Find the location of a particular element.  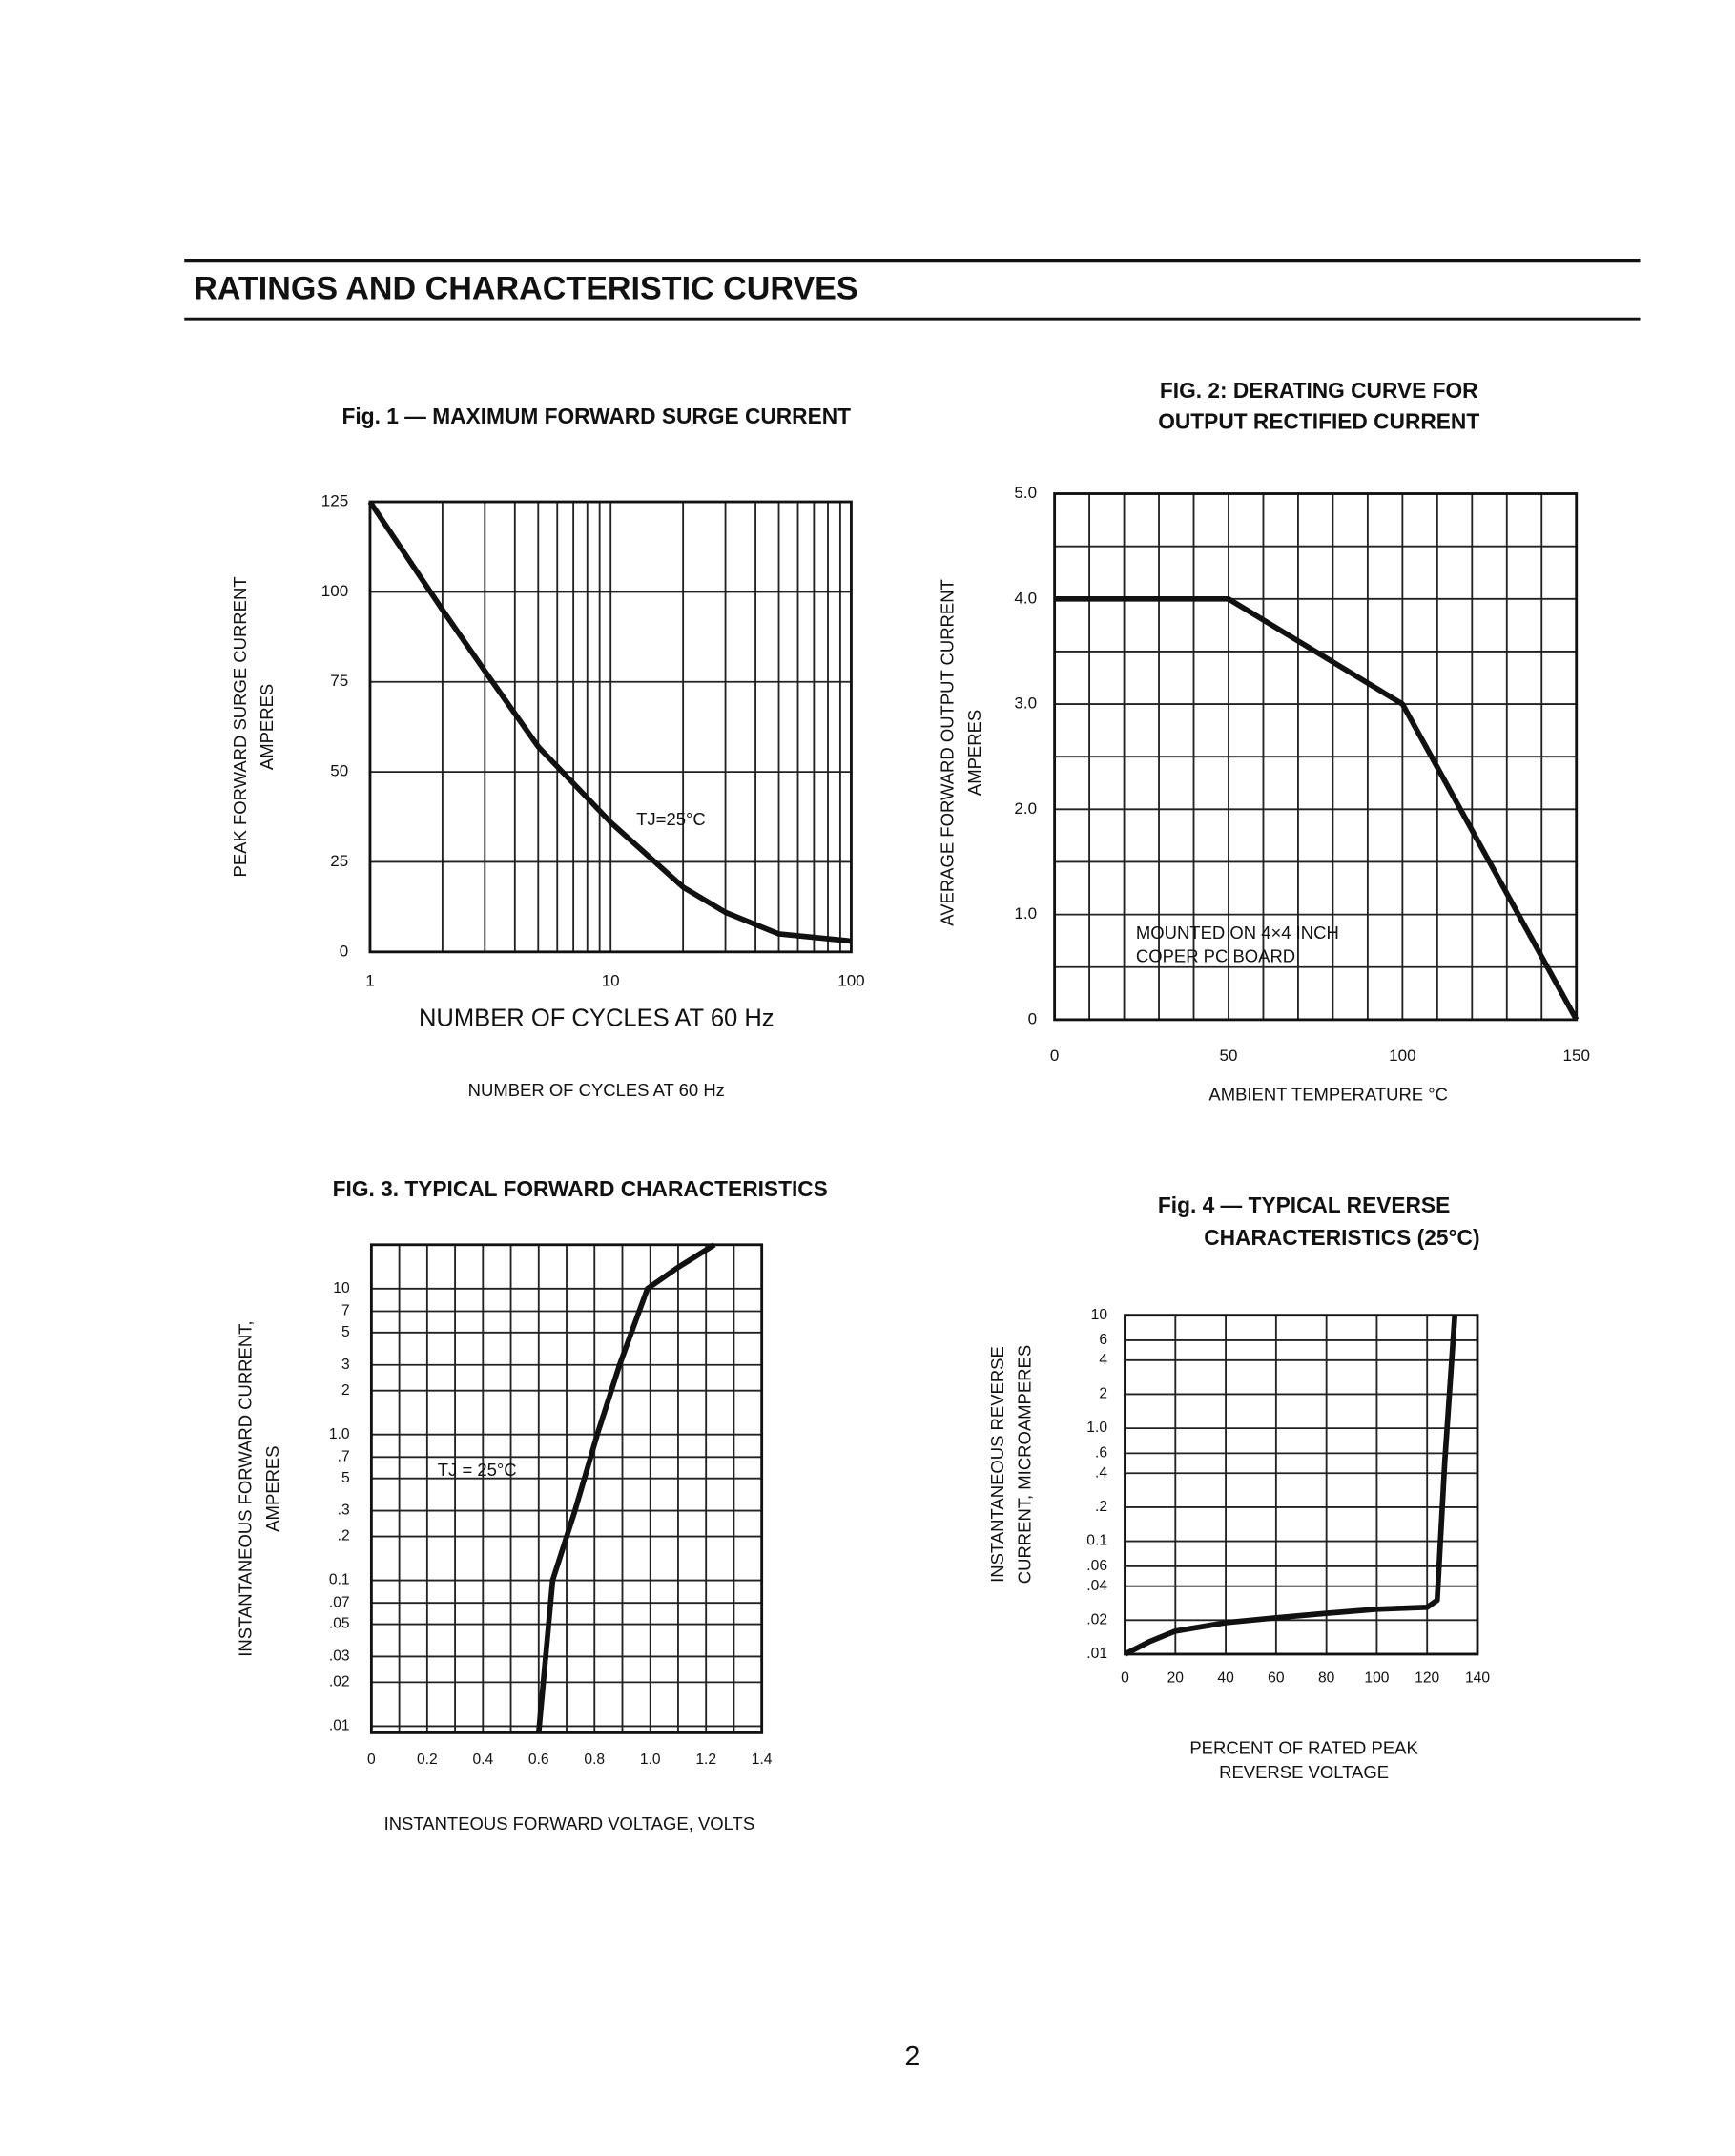

y-axis-label: PEAK FORWARD SURGE CURRENT is located at coordinates (240, 726).